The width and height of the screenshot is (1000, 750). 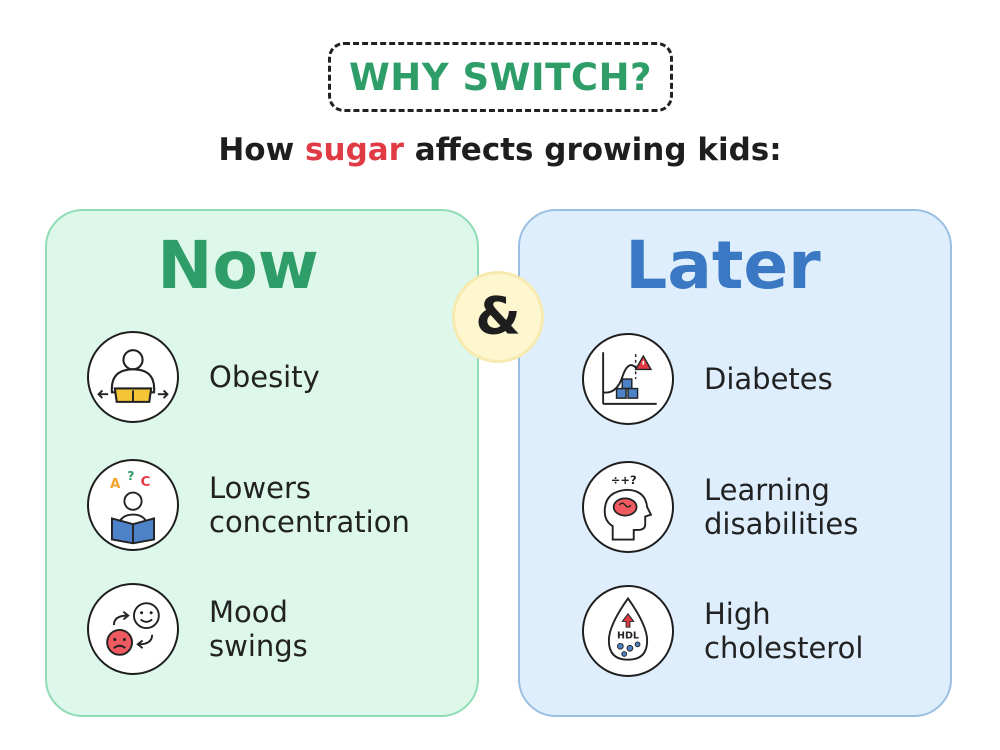 I want to click on now-item-concentration: A ? C Lowers concentration, so click(x=277, y=509).